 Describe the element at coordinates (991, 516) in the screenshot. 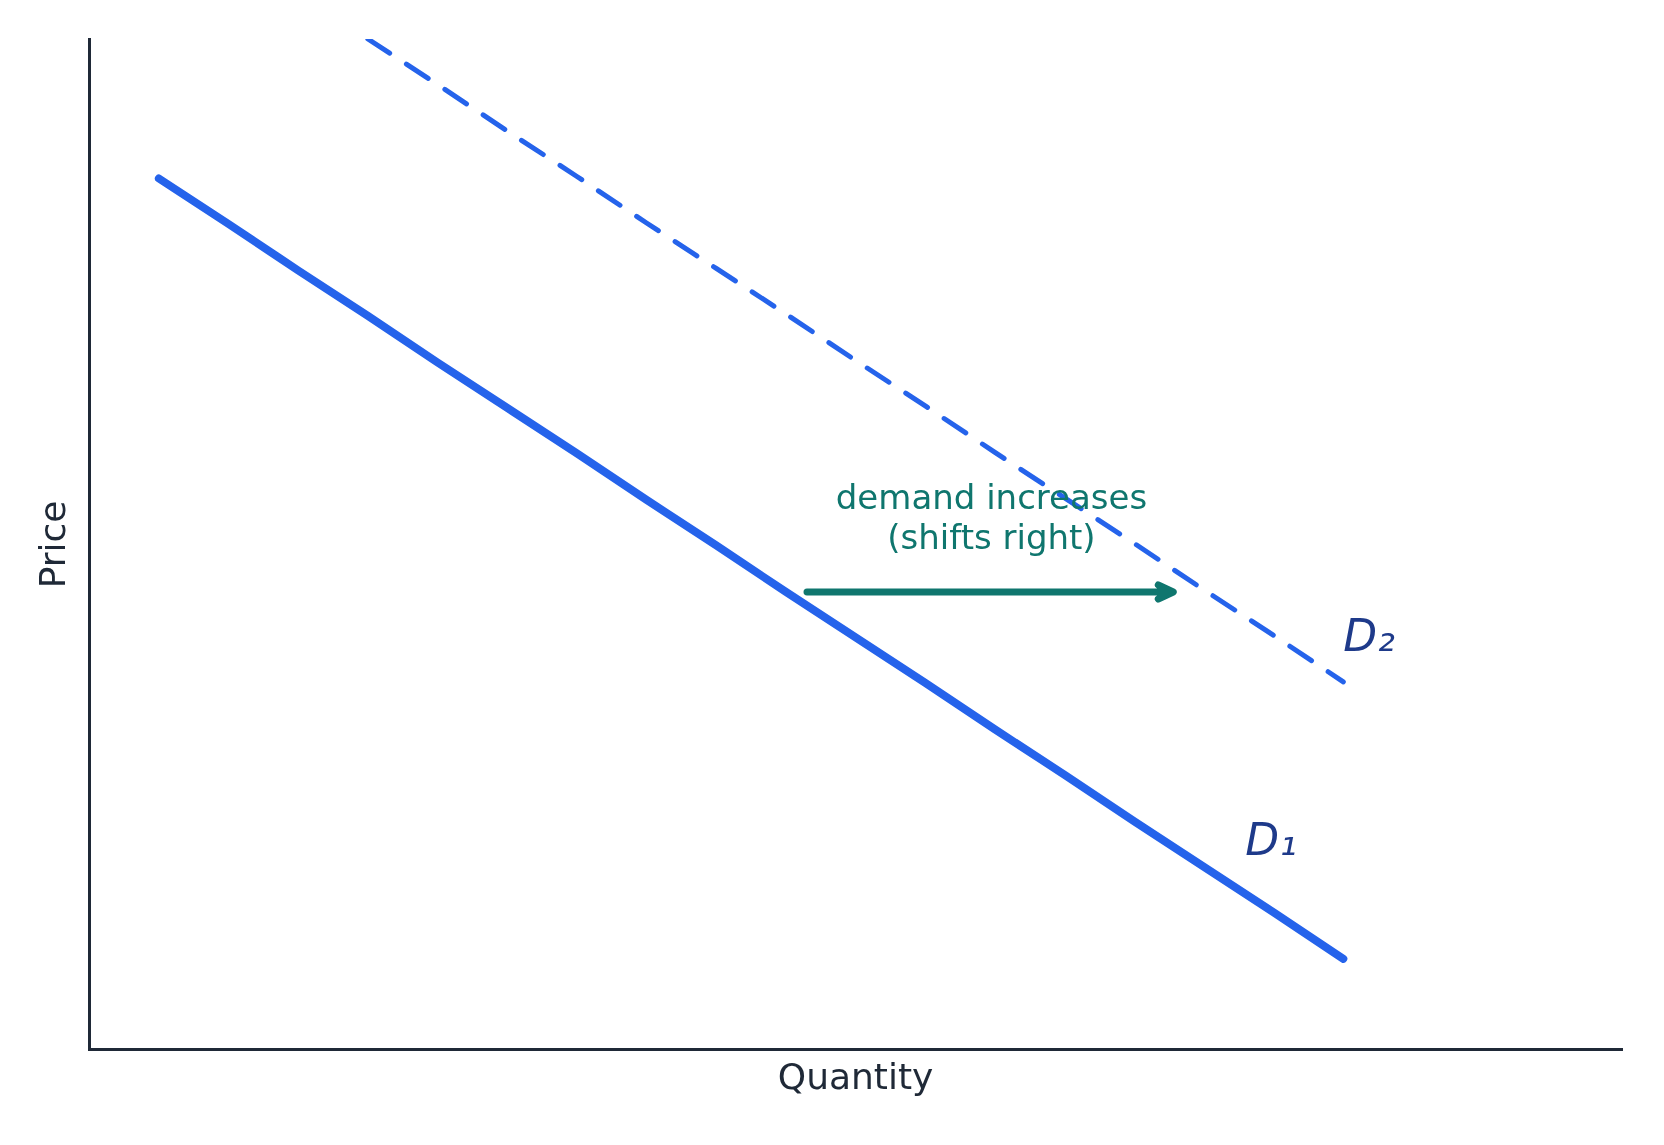

I see `annotation: demand increases (shifts right)` at that location.